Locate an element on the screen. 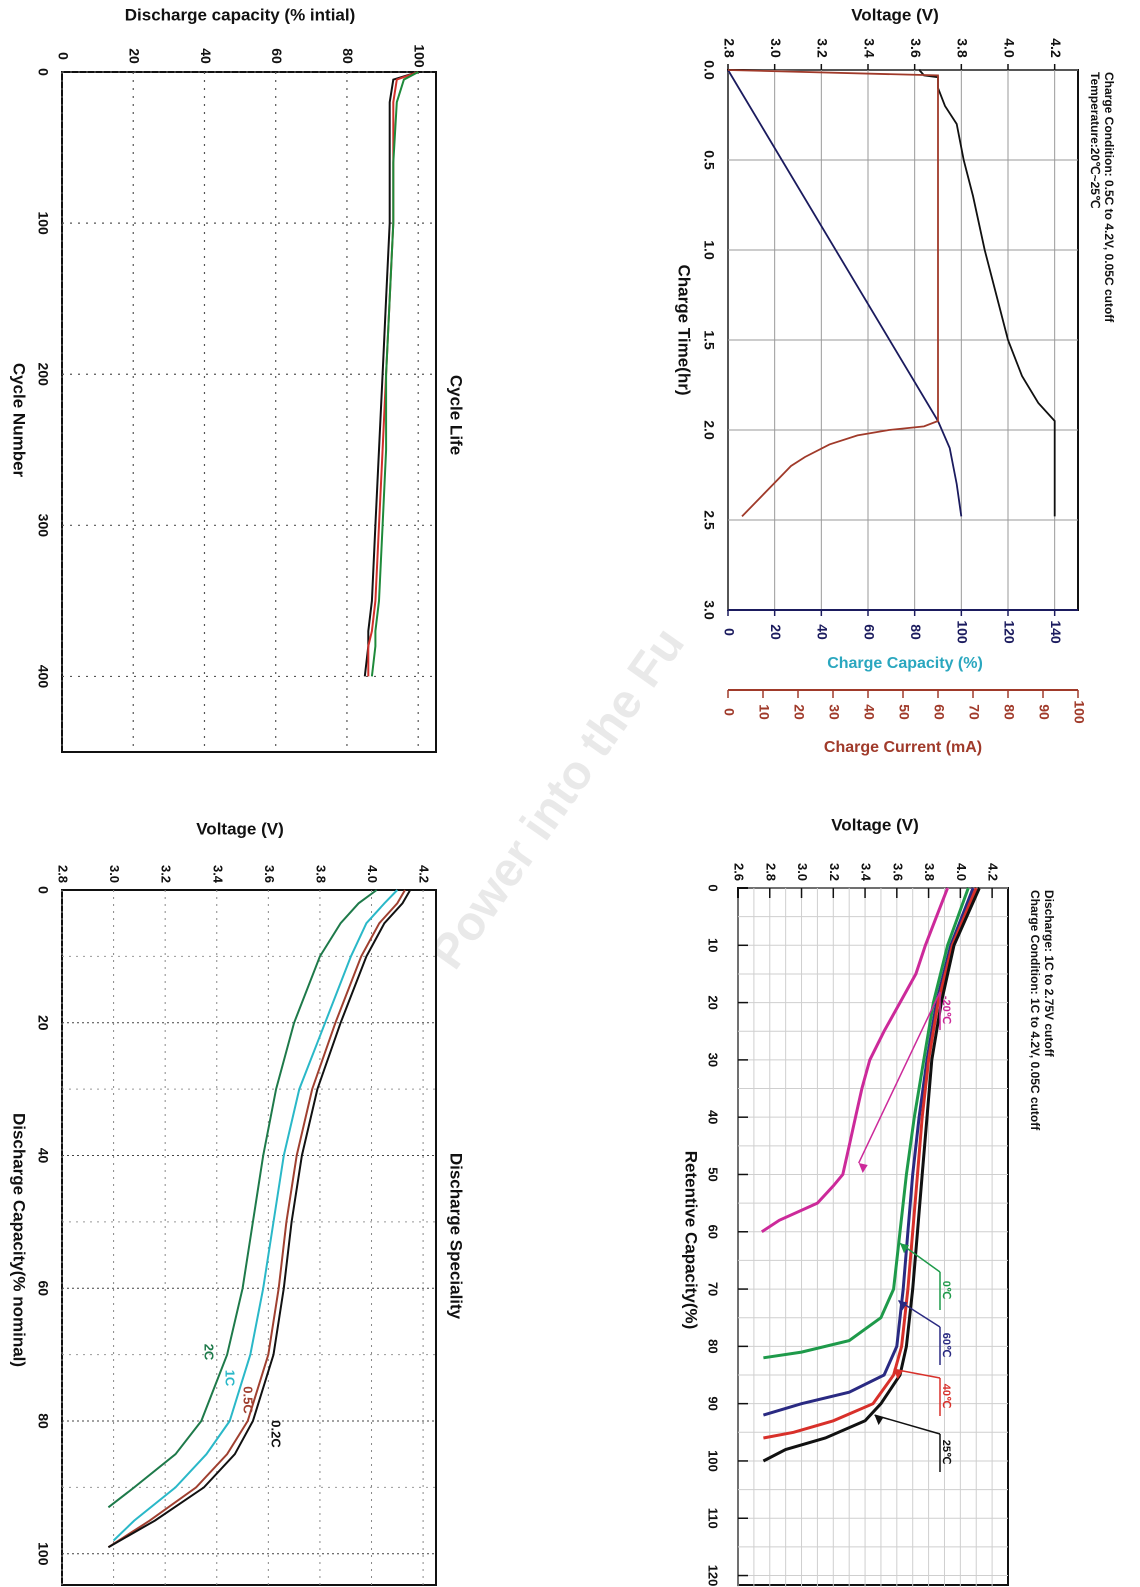 Image resolution: width=1140 pixels, height=1587 pixels. temp-condition-note: Discharge: 1C to 2.75V cutoff is located at coordinates (1049, 974).